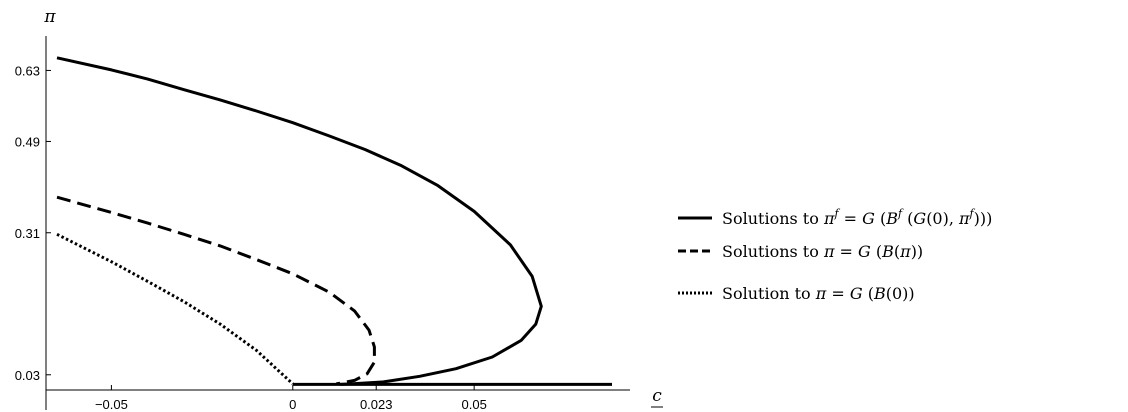 The height and width of the screenshot is (412, 1128). I want to click on y-tick-label: 0.63, so click(27, 70).